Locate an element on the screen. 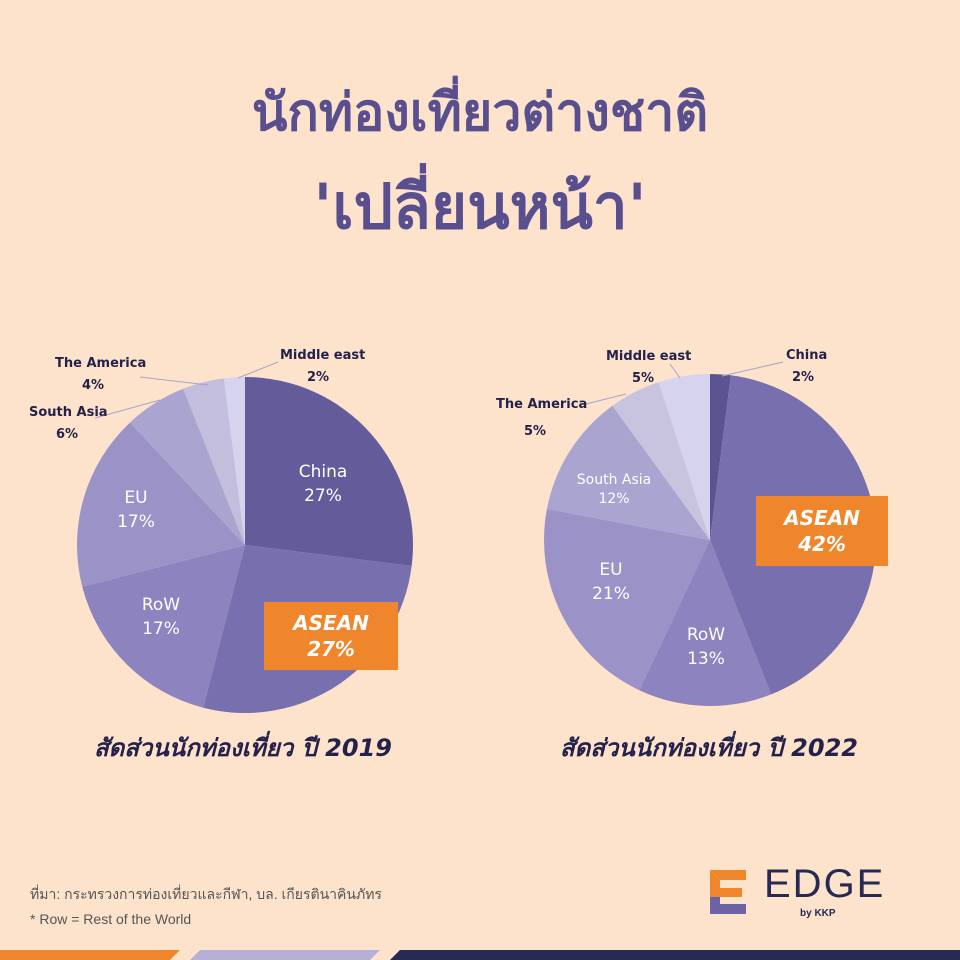 The image size is (960, 960). slice-value-eu: 21% is located at coordinates (611, 594).